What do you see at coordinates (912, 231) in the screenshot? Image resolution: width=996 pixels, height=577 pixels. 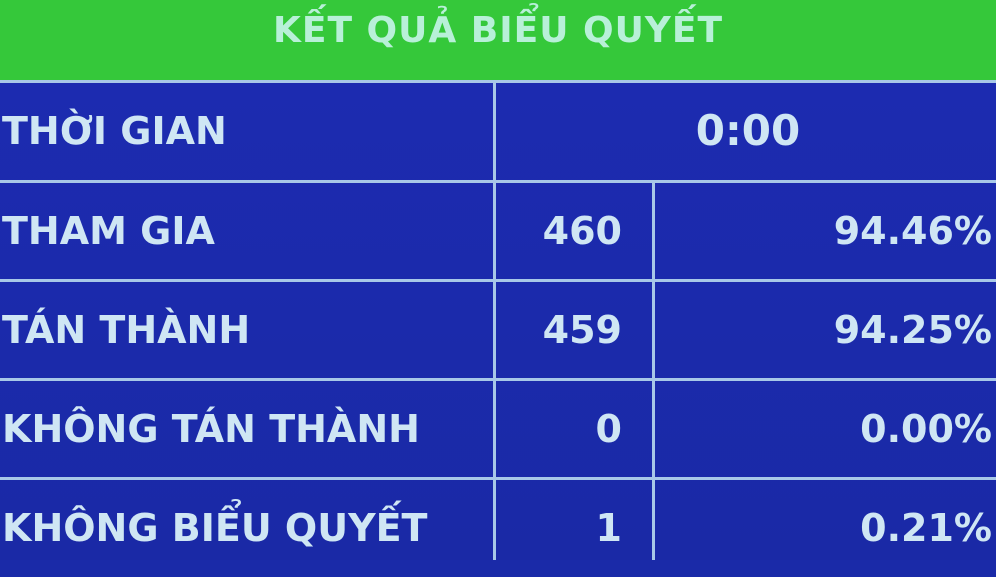 I see `row-percent: 94.46%` at bounding box center [912, 231].